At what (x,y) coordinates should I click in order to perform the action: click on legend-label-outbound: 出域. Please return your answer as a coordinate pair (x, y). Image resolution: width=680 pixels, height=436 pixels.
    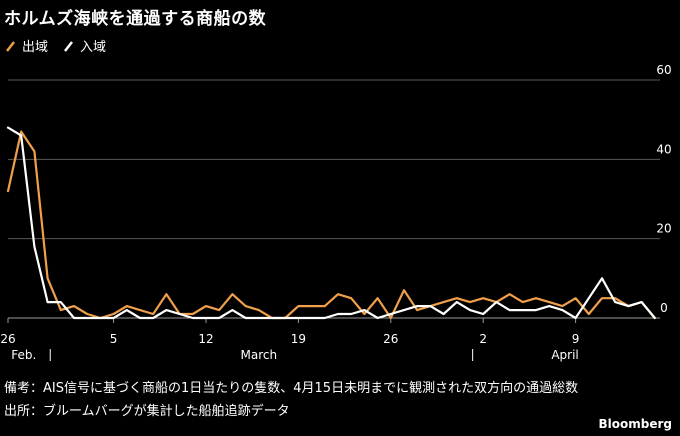
    Looking at the image, I should click on (35, 47).